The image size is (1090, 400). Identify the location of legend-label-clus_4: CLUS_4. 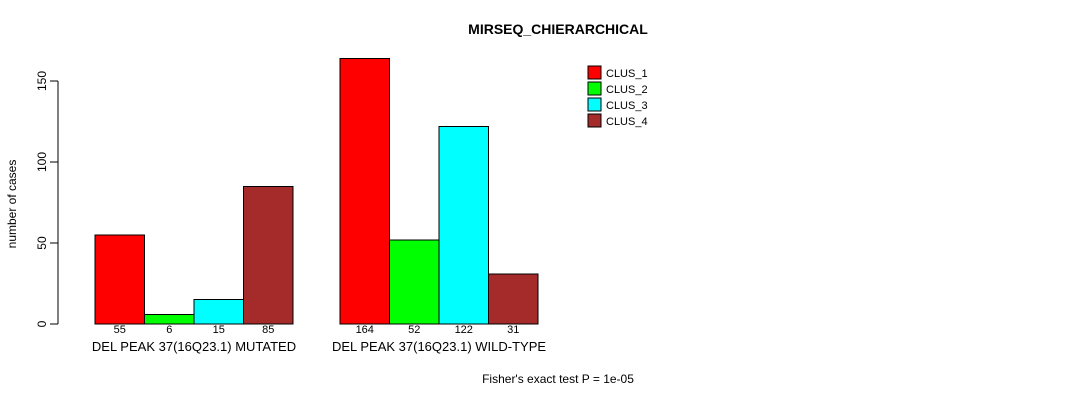
(627, 122).